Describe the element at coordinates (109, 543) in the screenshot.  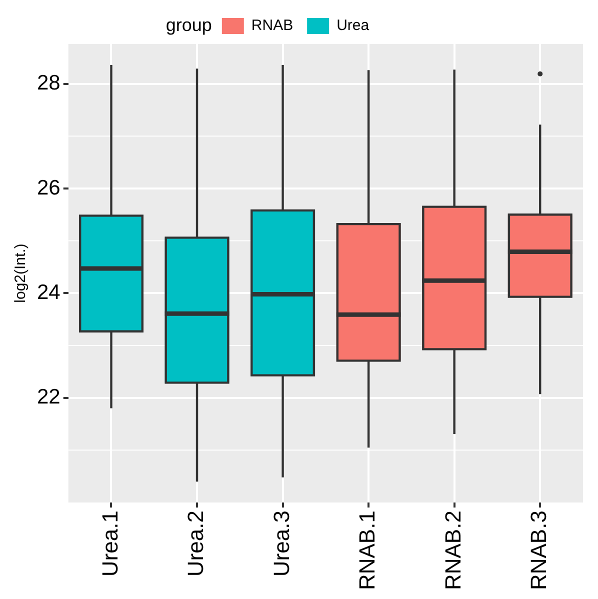
I see `x-tick-label: Urea.1` at that location.